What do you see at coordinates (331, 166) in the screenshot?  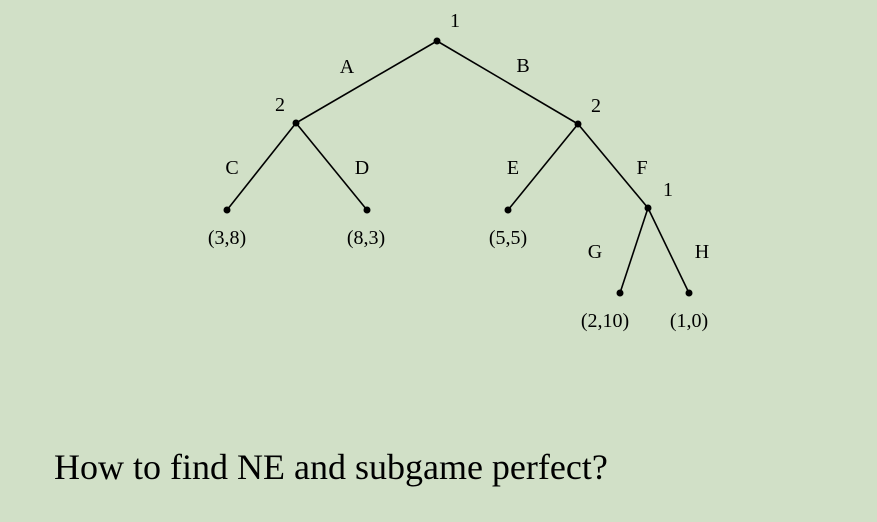 I see `edge-d` at bounding box center [331, 166].